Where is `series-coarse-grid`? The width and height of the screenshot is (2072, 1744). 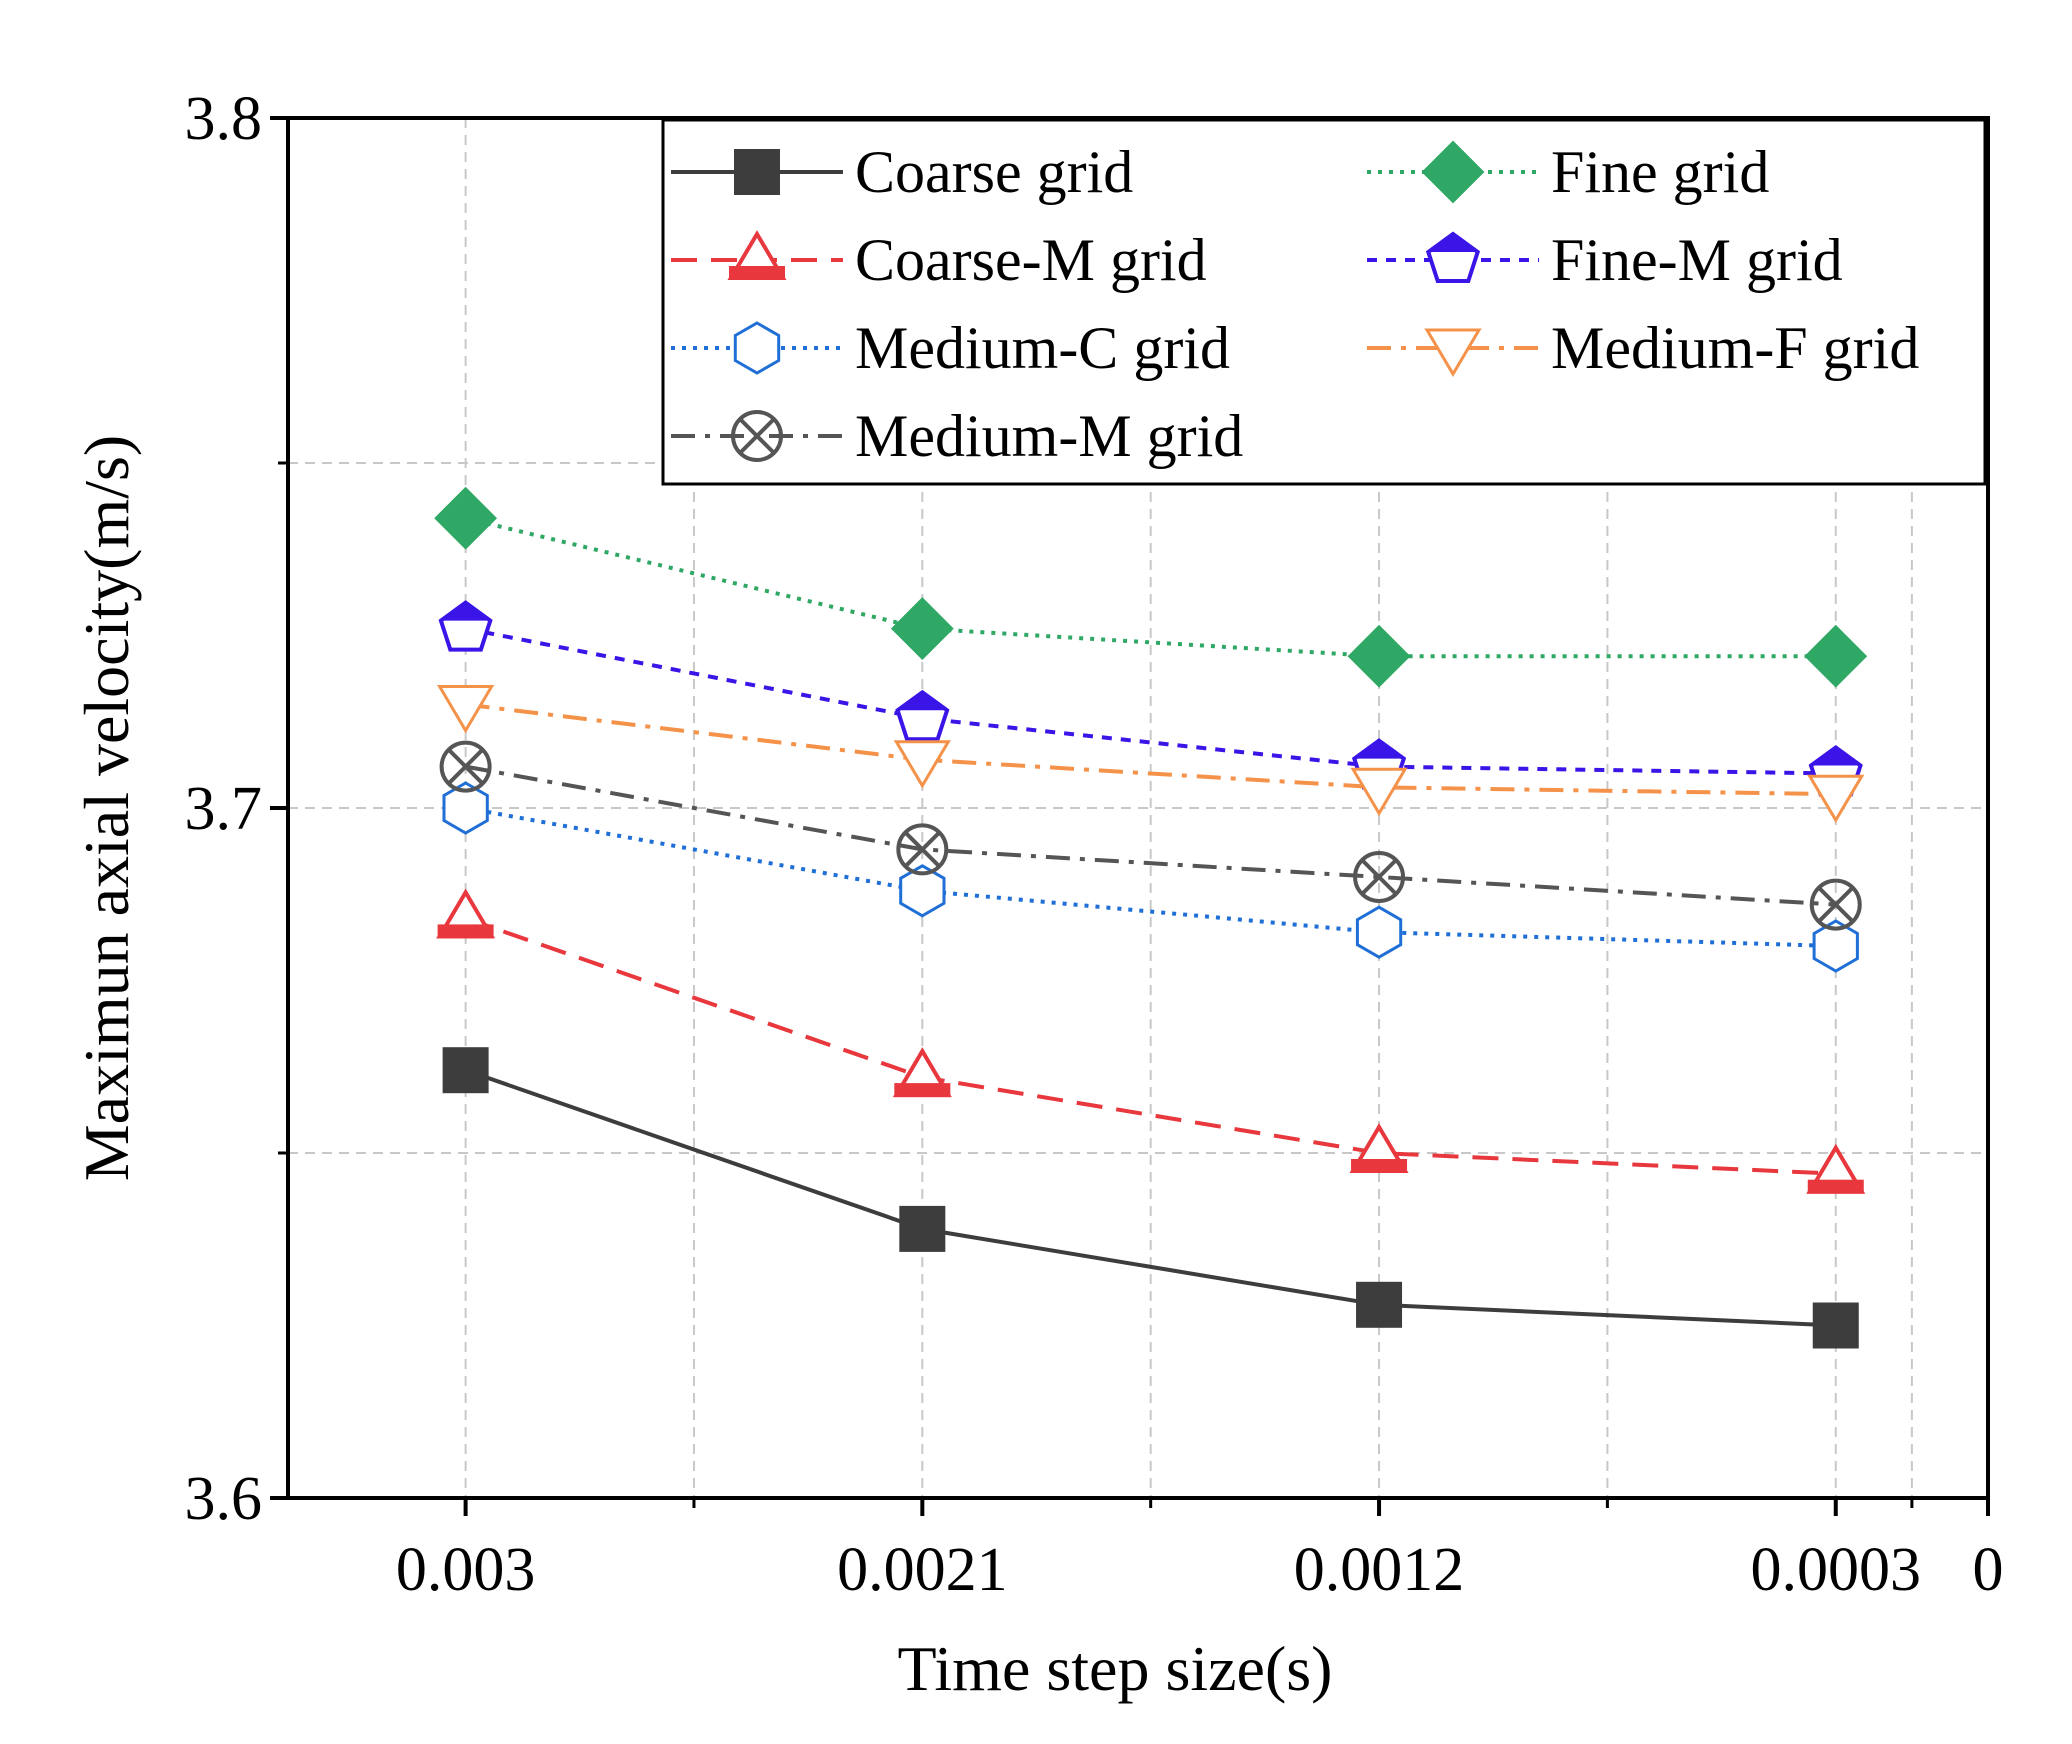
series-coarse-grid is located at coordinates (1150, 1198).